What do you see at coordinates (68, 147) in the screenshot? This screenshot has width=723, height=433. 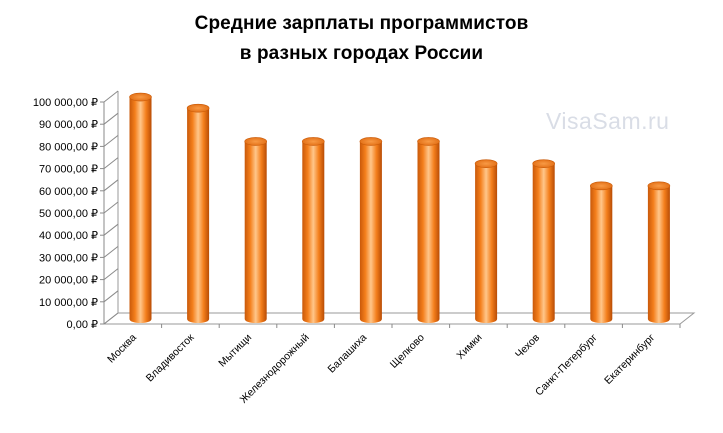 I see `y-tick-label: 80 000,00 ₽` at bounding box center [68, 147].